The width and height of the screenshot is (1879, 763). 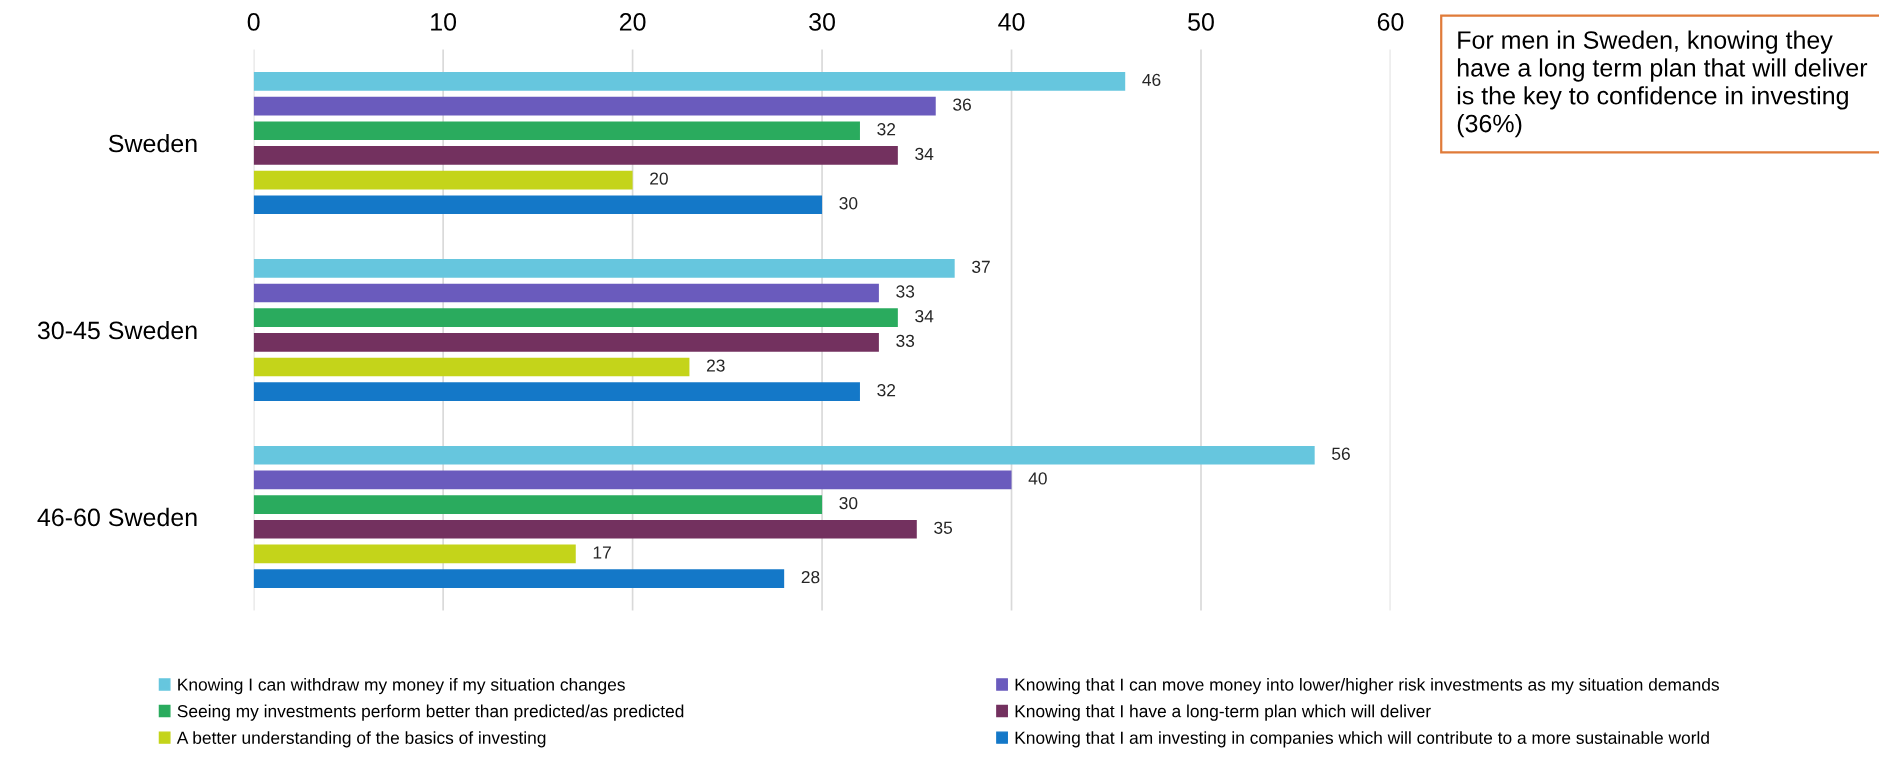 I want to click on data-label: 36, so click(x=962, y=104).